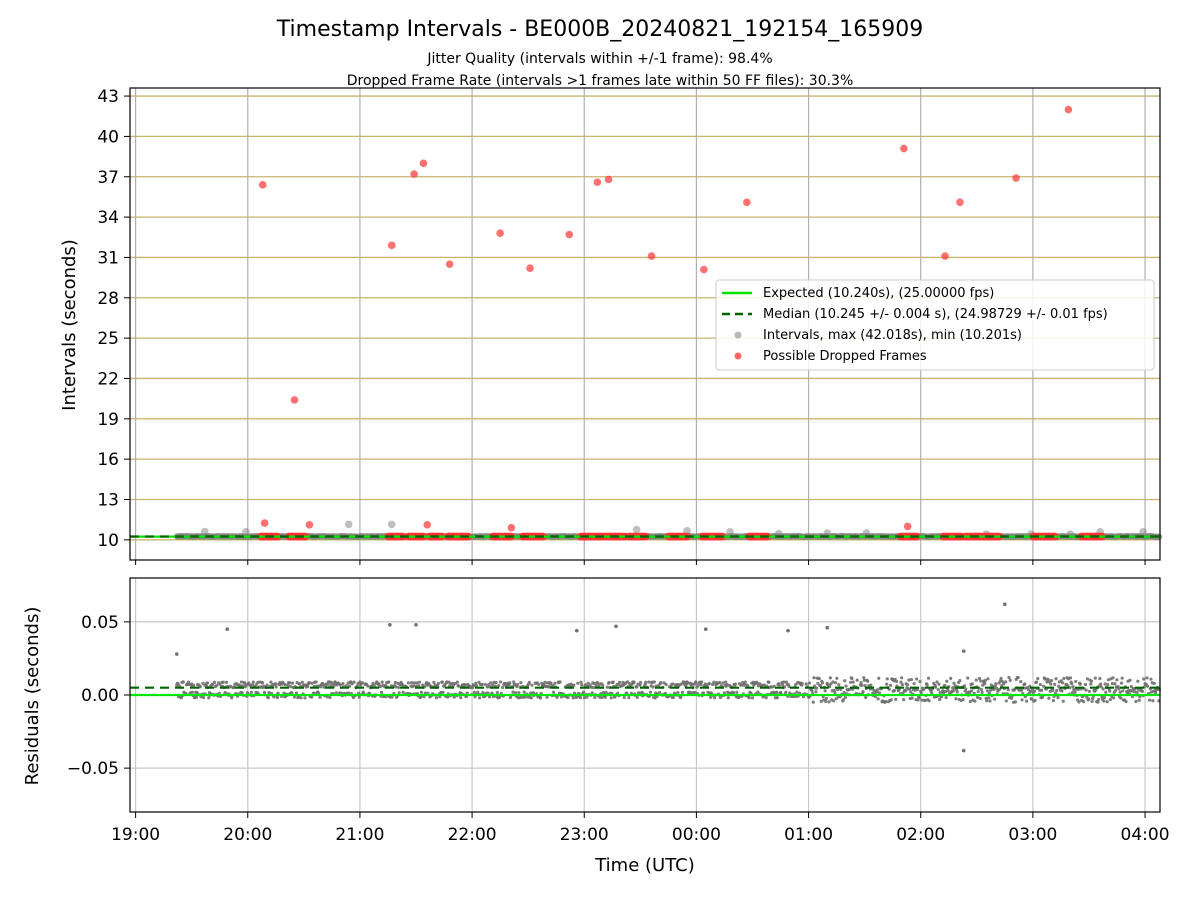  Describe the element at coordinates (93, 769) in the screenshot. I see `residuals-y-tick-label: −0.05` at that location.